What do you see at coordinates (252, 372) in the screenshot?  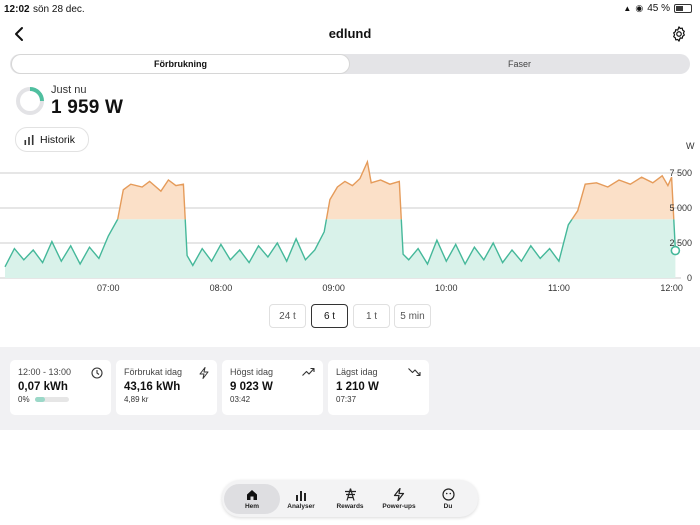 I see `card-title: Högst idag` at bounding box center [252, 372].